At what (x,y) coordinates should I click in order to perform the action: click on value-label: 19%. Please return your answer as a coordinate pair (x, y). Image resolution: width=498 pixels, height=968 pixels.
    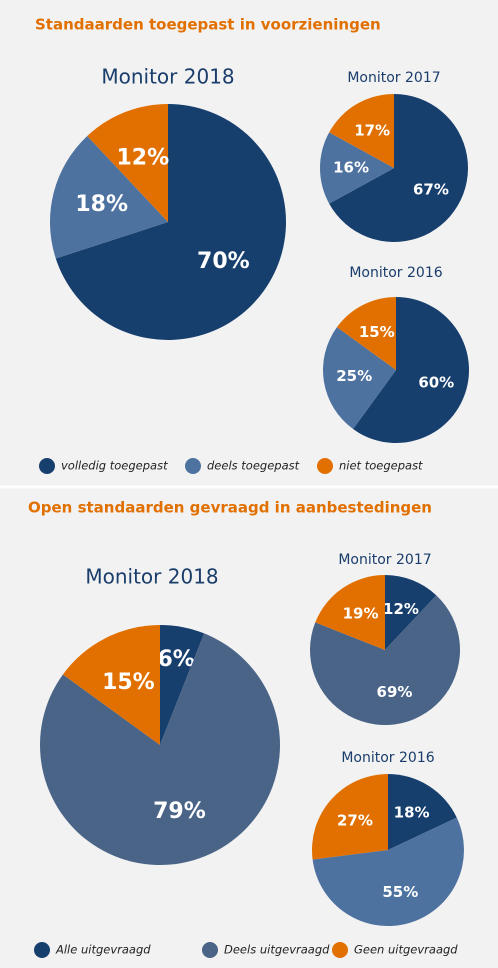
    Looking at the image, I should click on (361, 614).